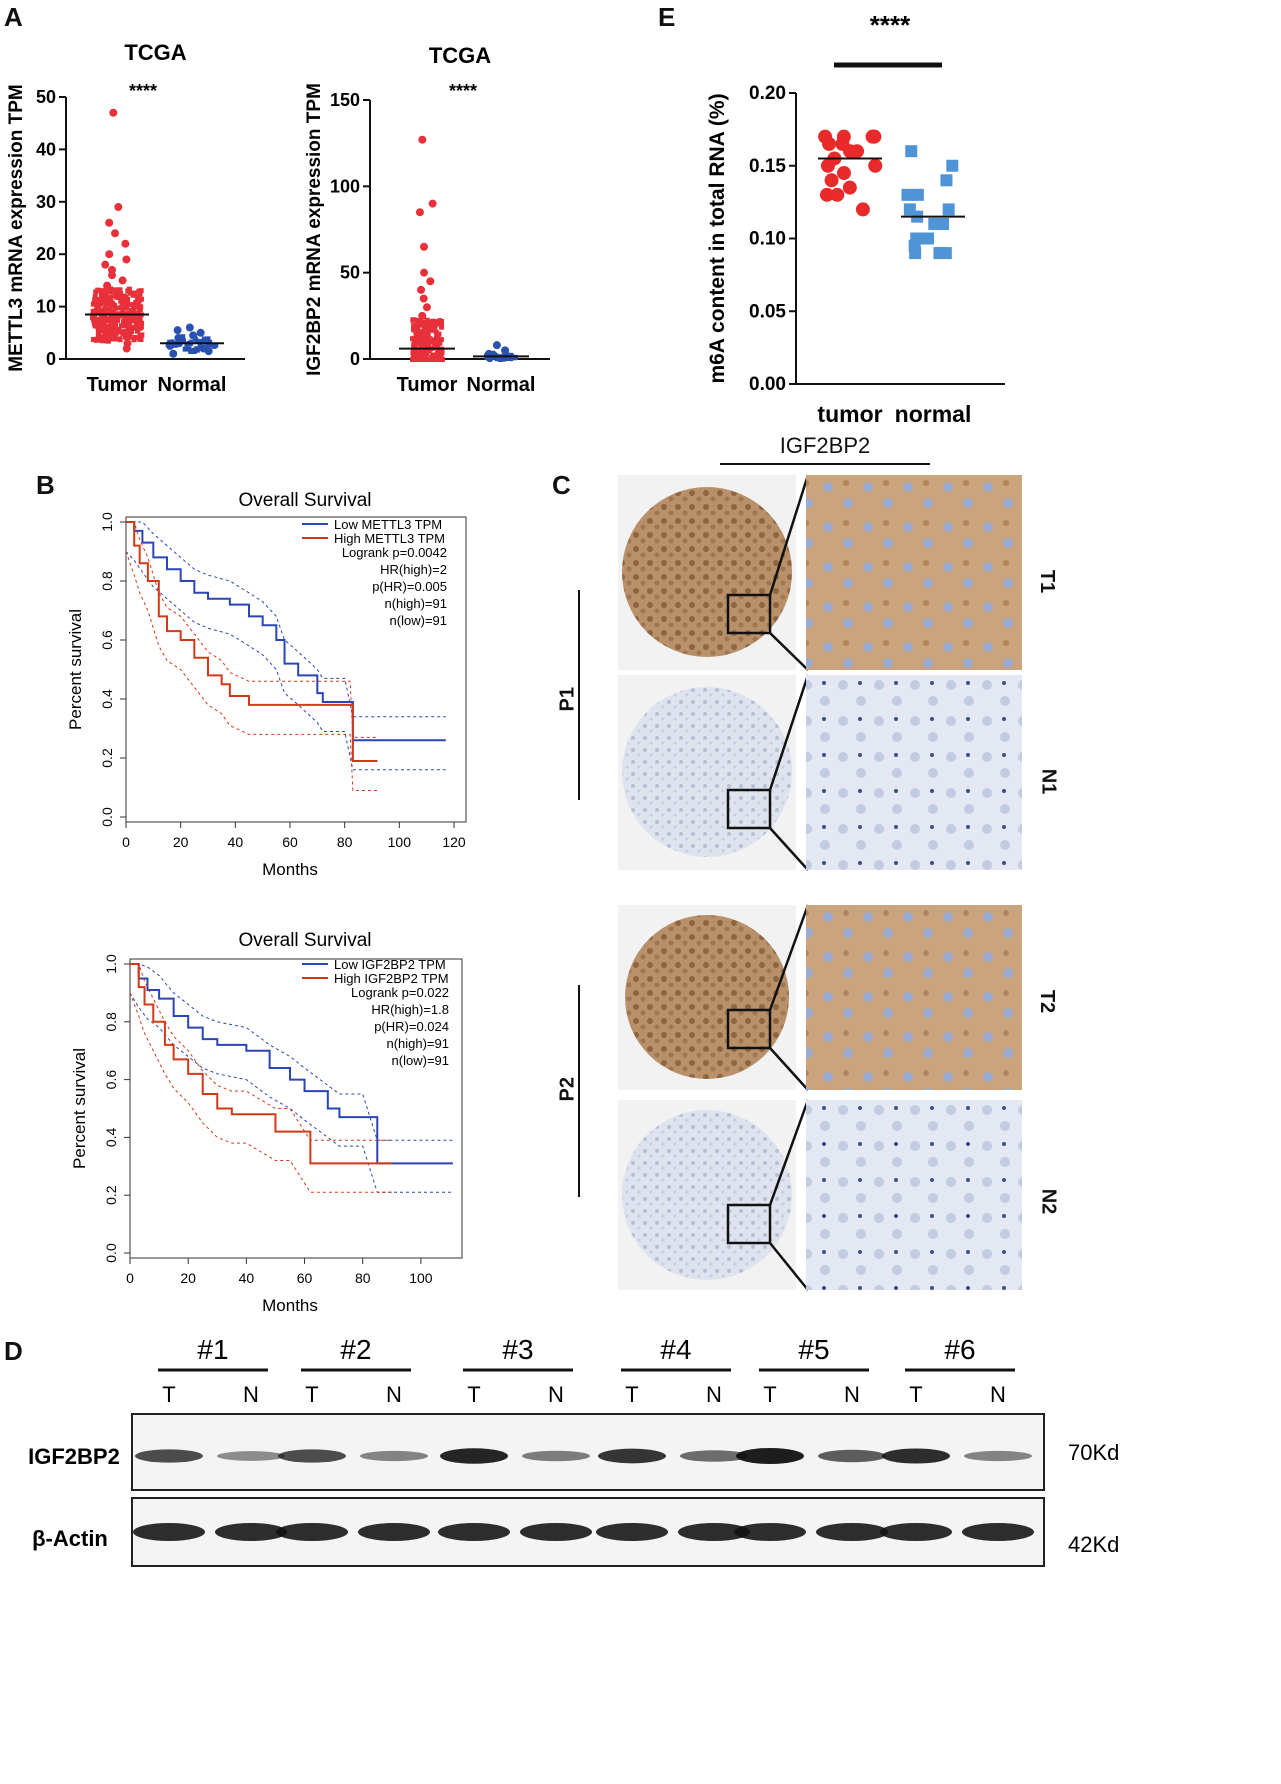  I want to click on sample-label: #1, so click(212, 1349).